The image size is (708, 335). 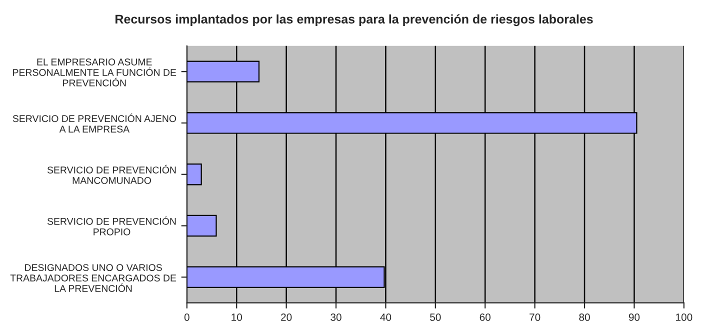 I want to click on y-tick-label: EL EMPRESARIO ASUME PERSONALMENTE LA FUNCIÓN DE PREVENCIÓN, so click(x=94, y=72).